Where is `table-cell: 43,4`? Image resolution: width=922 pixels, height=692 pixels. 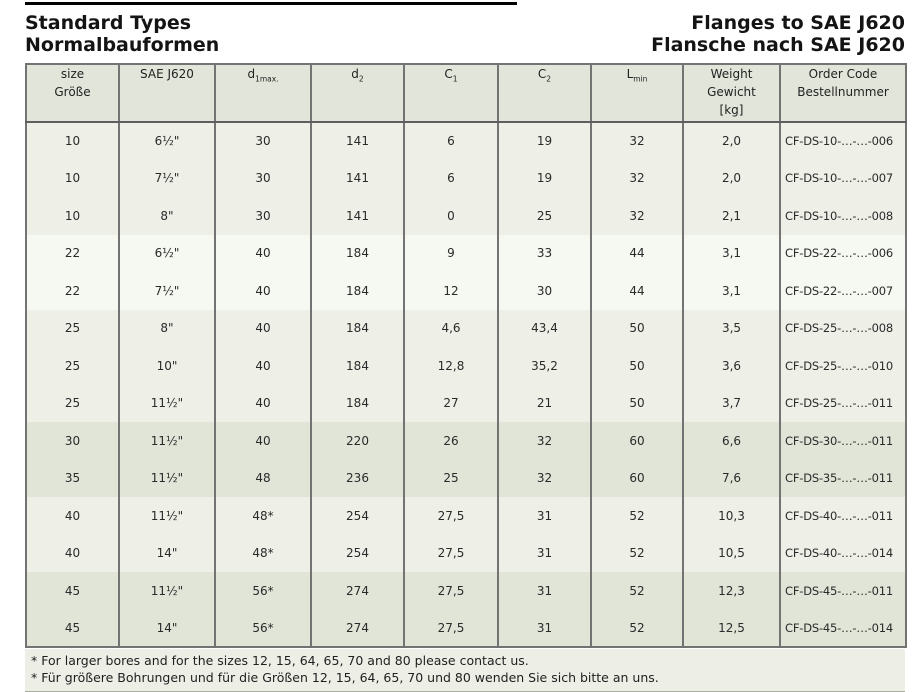
table-cell: 43,4 is located at coordinates (544, 328).